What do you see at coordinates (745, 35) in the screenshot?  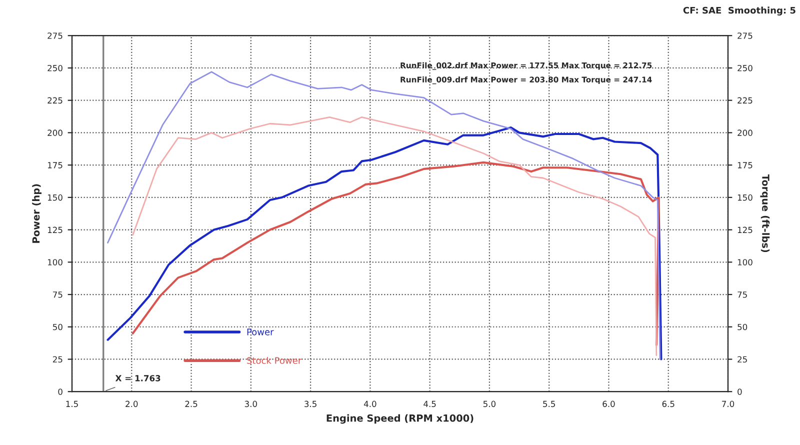 I see `y2-tick-label: 275` at bounding box center [745, 35].